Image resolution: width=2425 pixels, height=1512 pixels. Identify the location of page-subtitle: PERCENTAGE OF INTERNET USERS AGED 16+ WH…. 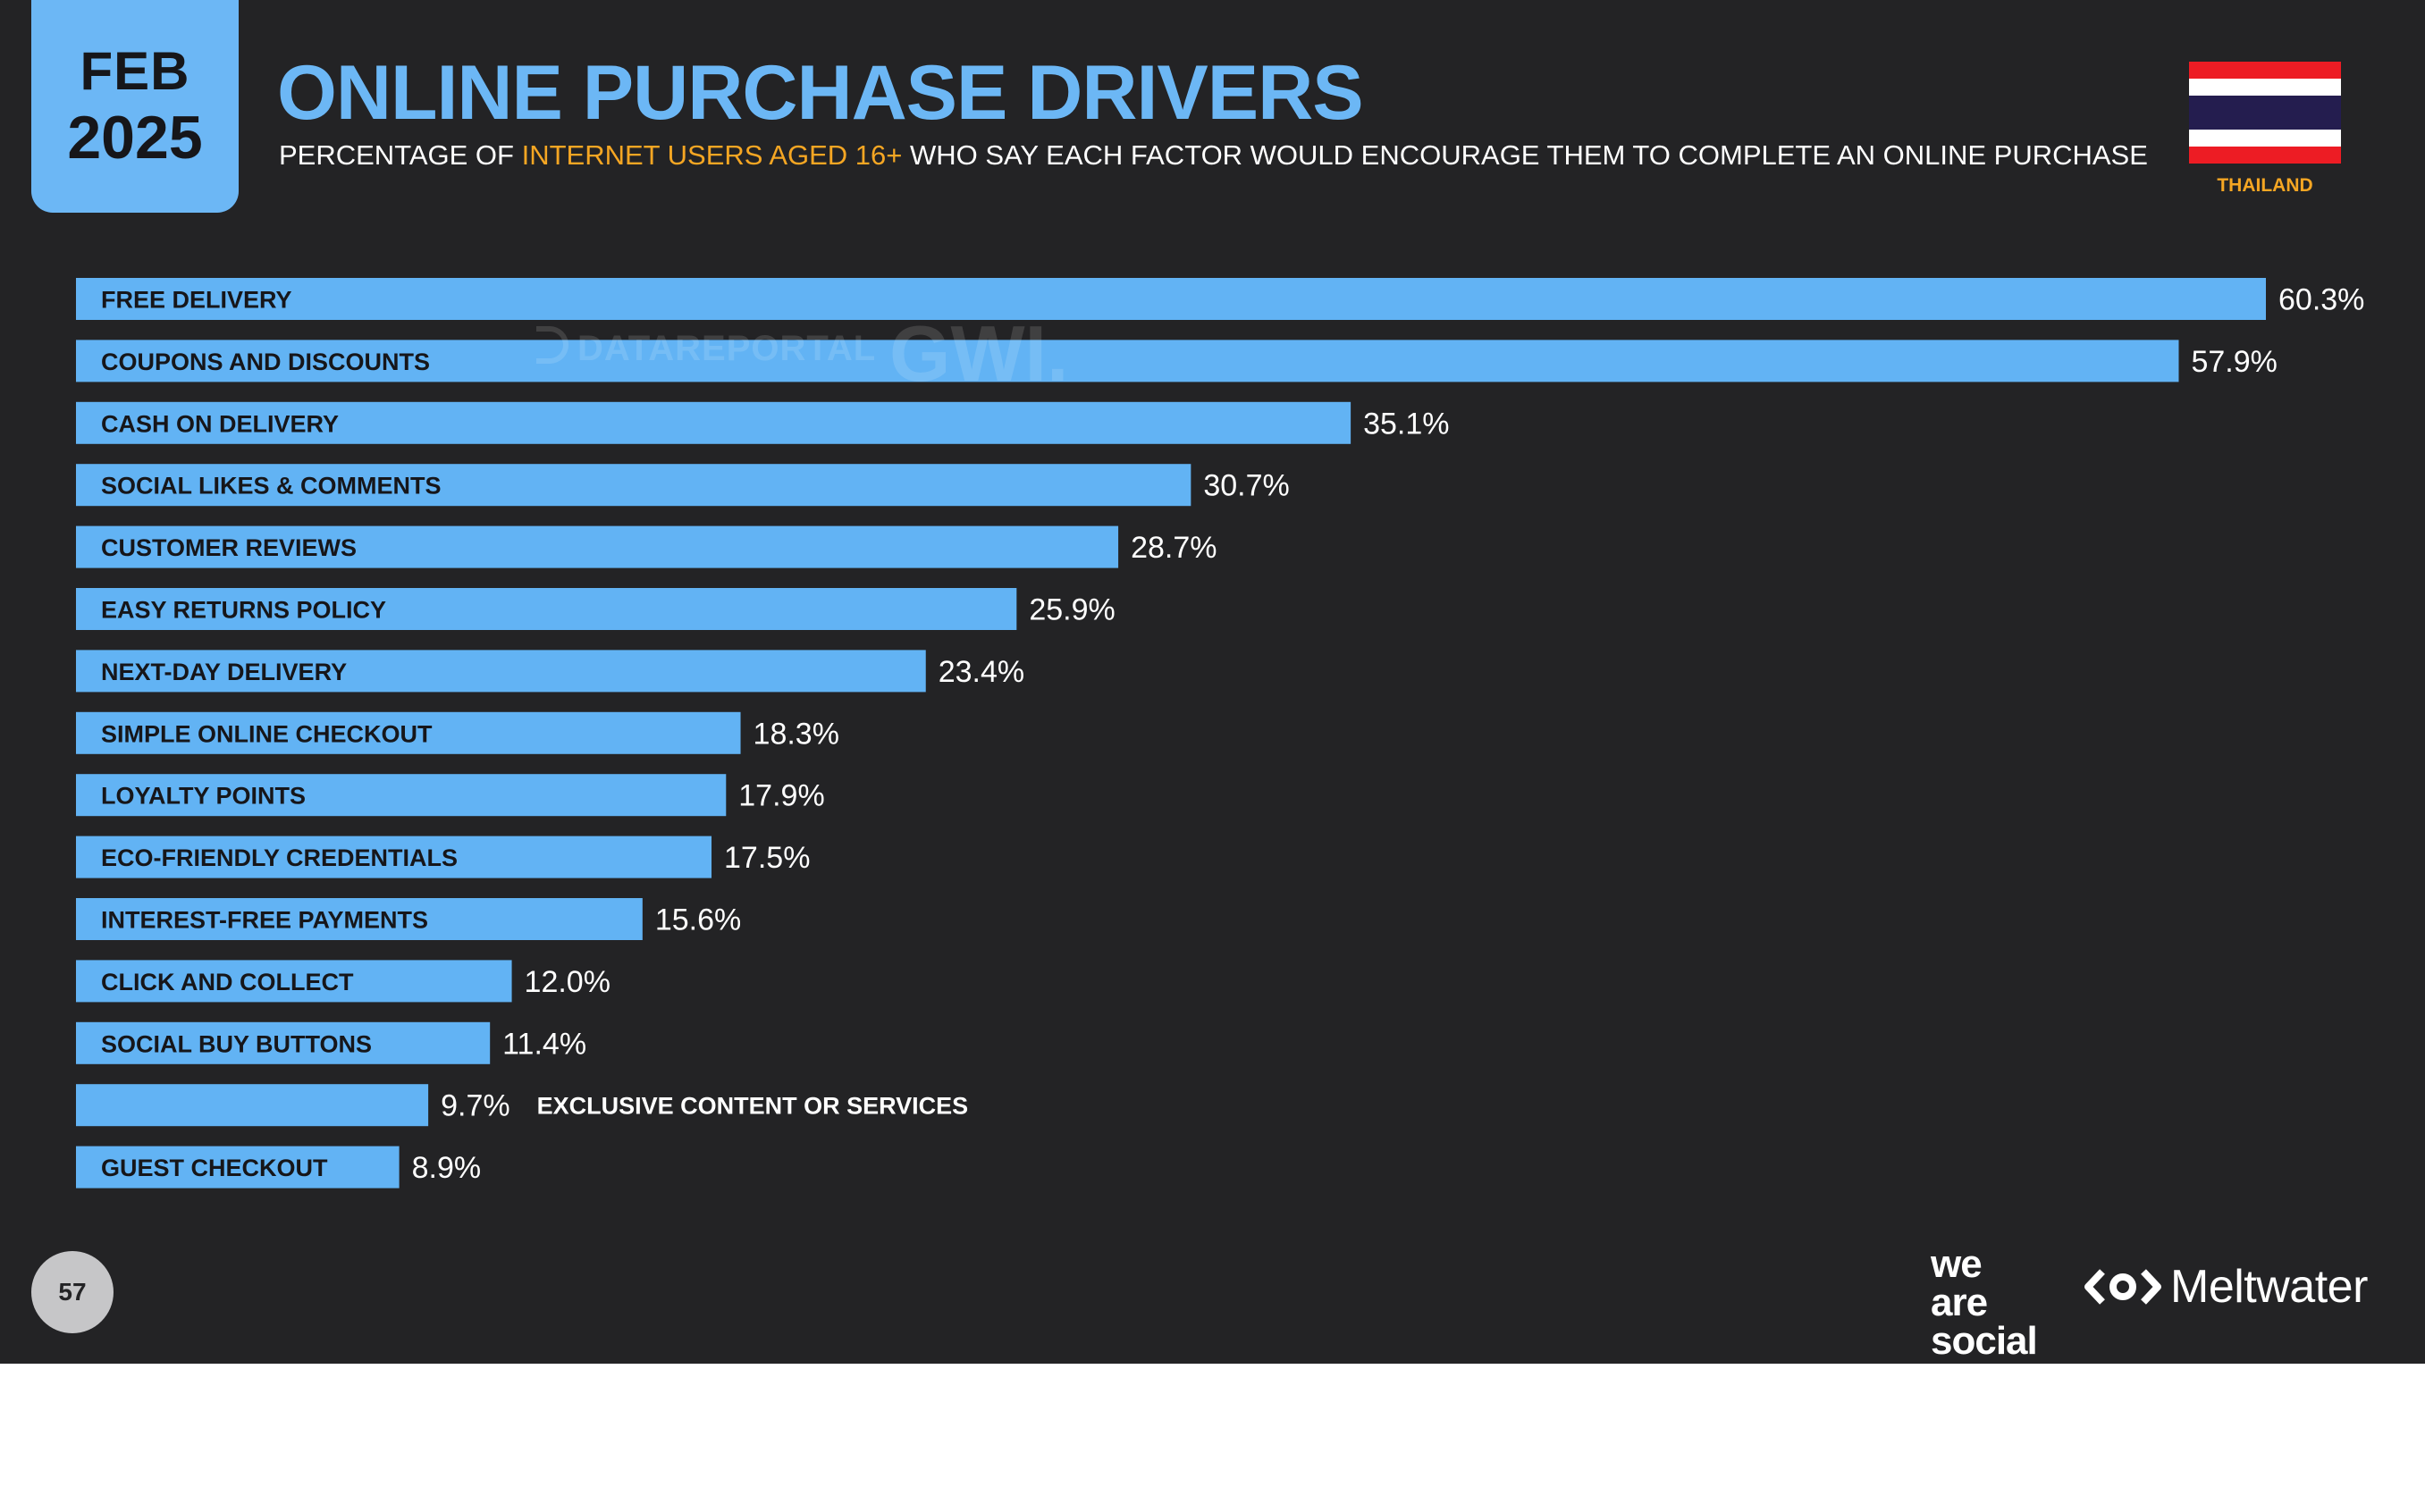
(1213, 155).